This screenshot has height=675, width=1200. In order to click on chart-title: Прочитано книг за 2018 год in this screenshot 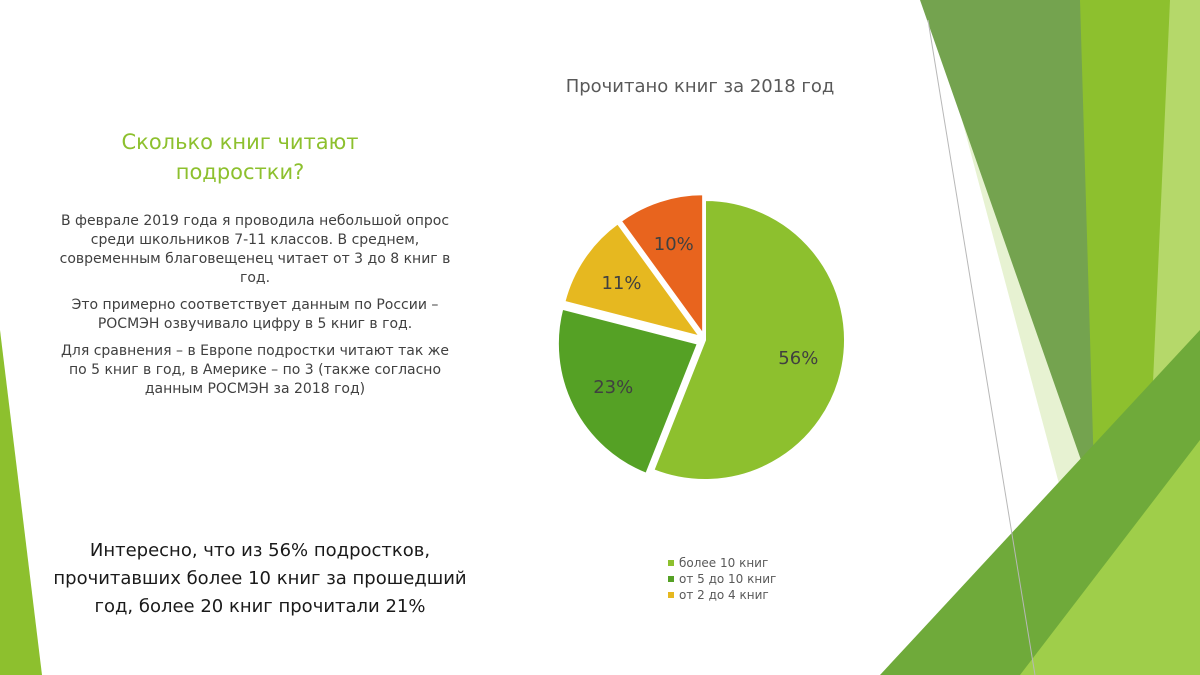, I will do `click(700, 86)`.